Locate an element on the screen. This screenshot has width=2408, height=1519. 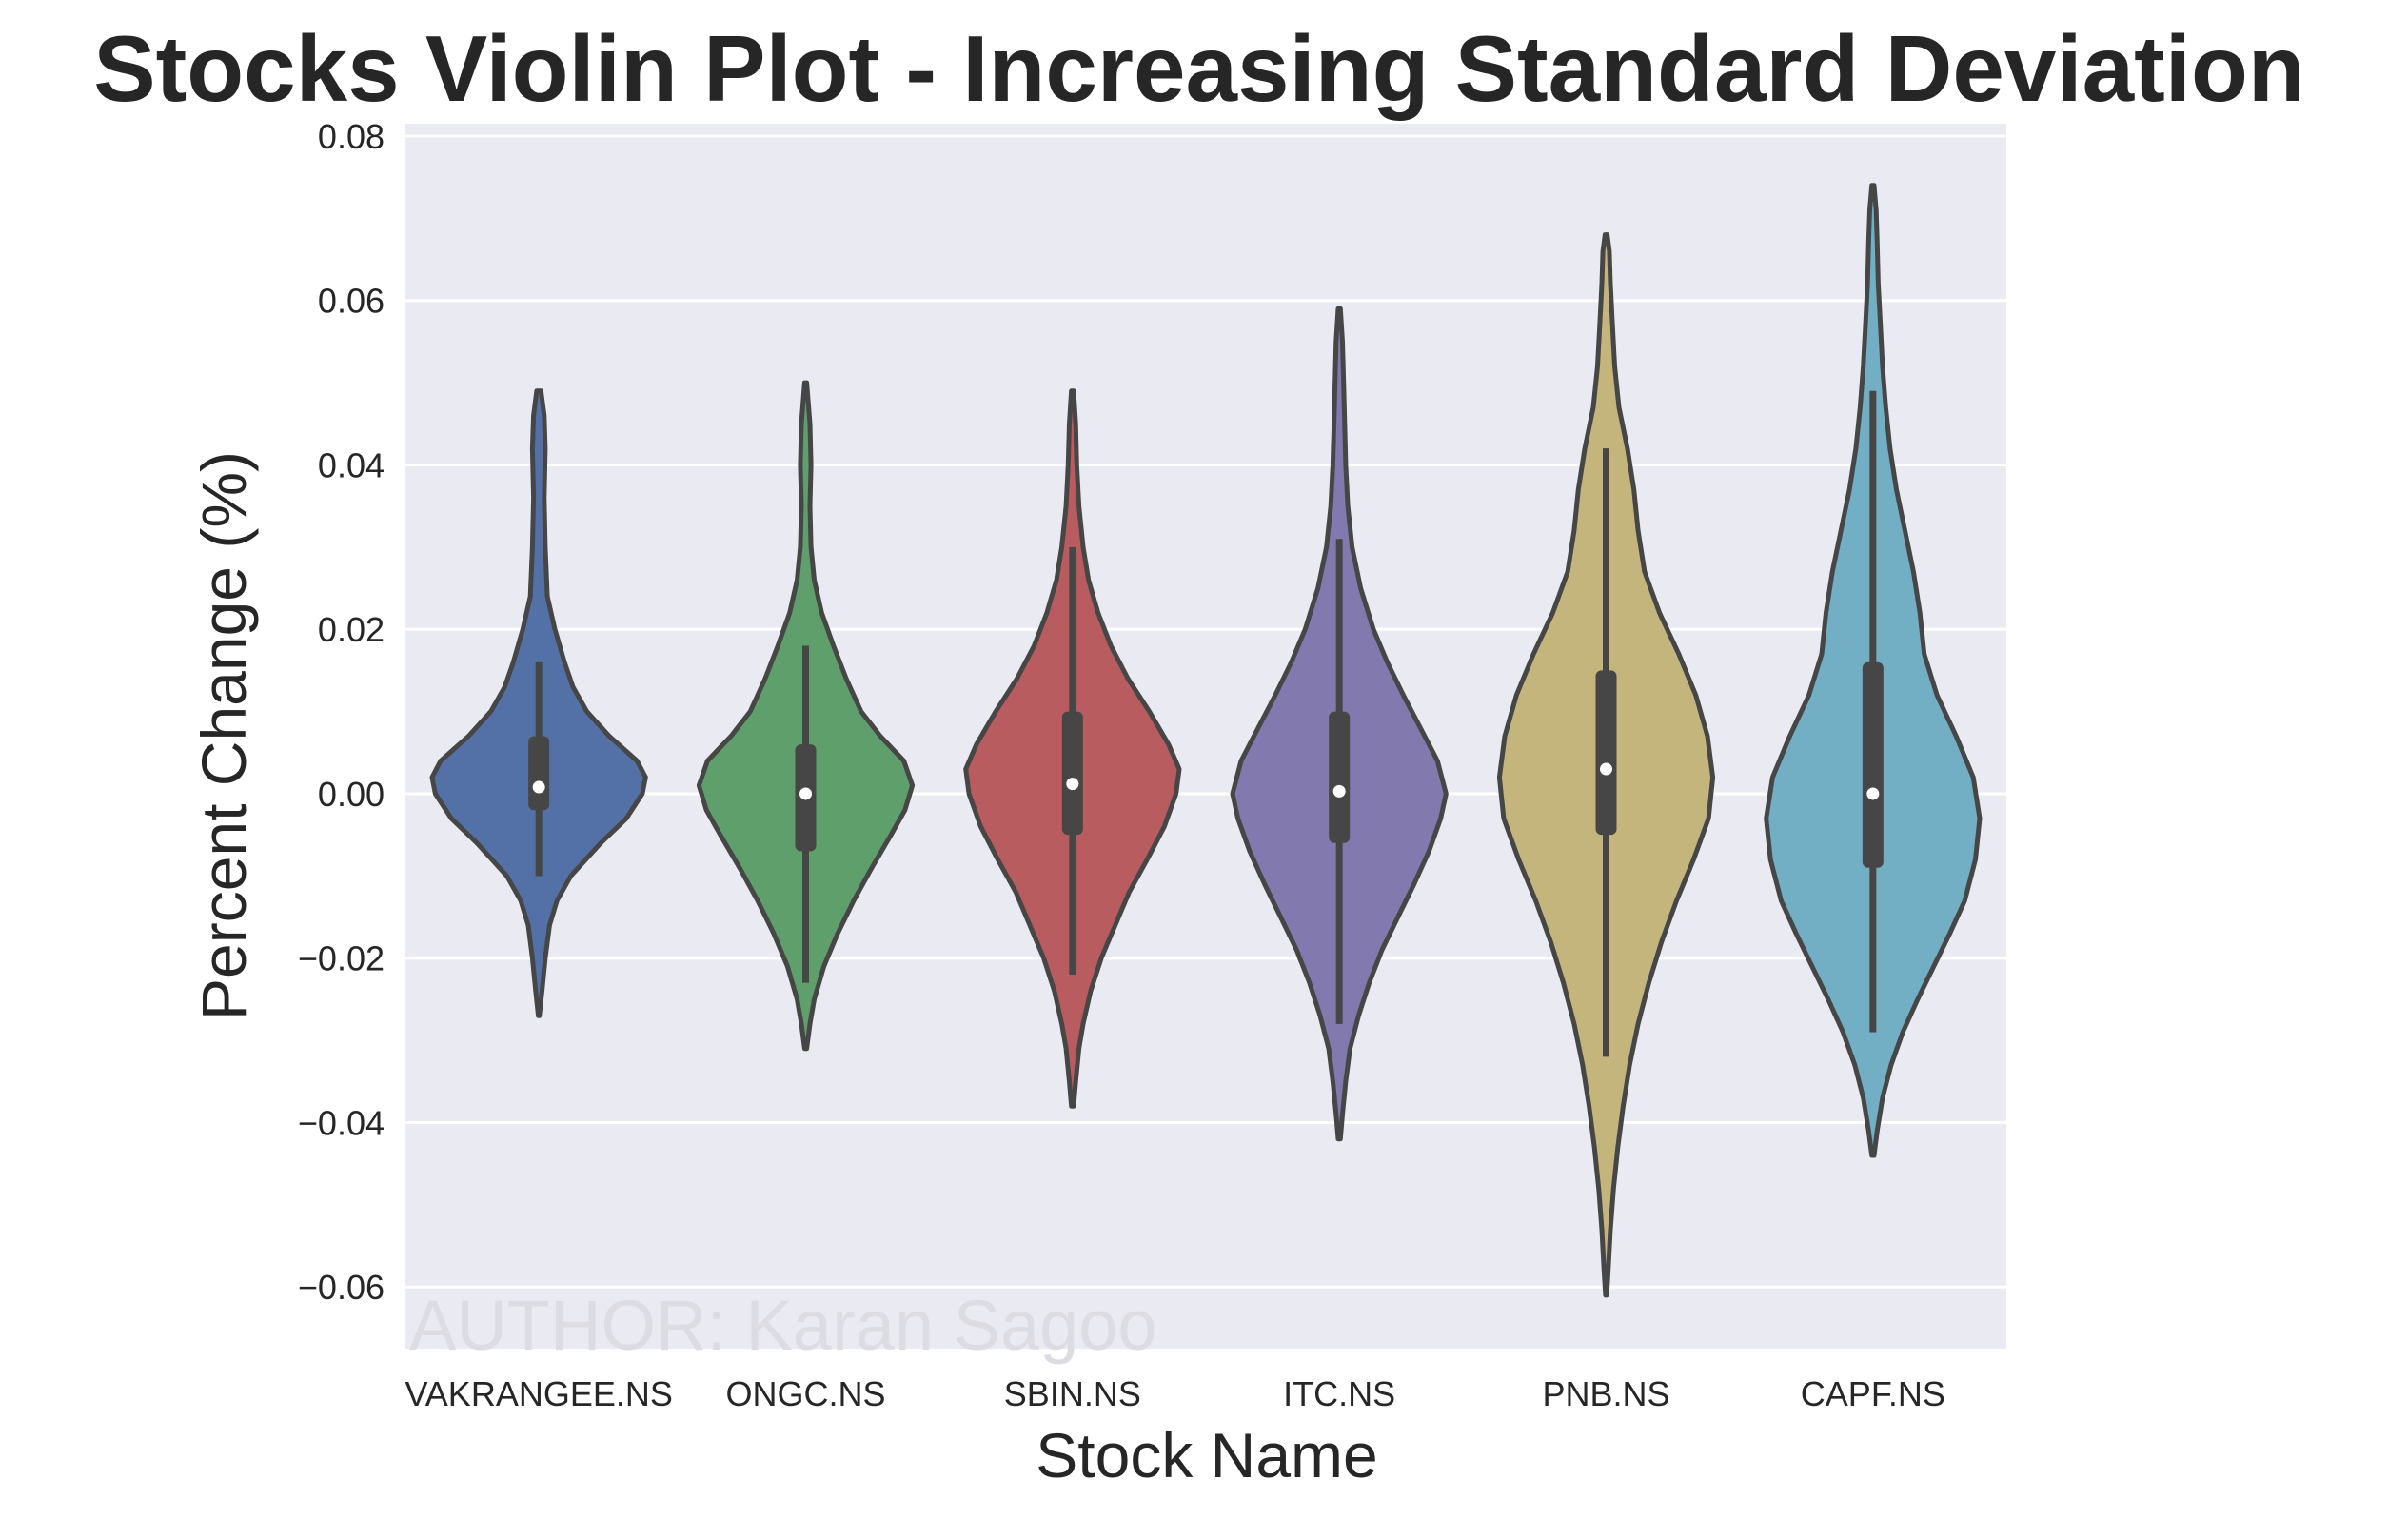
y-tick-label: −0.02 is located at coordinates (341, 958).